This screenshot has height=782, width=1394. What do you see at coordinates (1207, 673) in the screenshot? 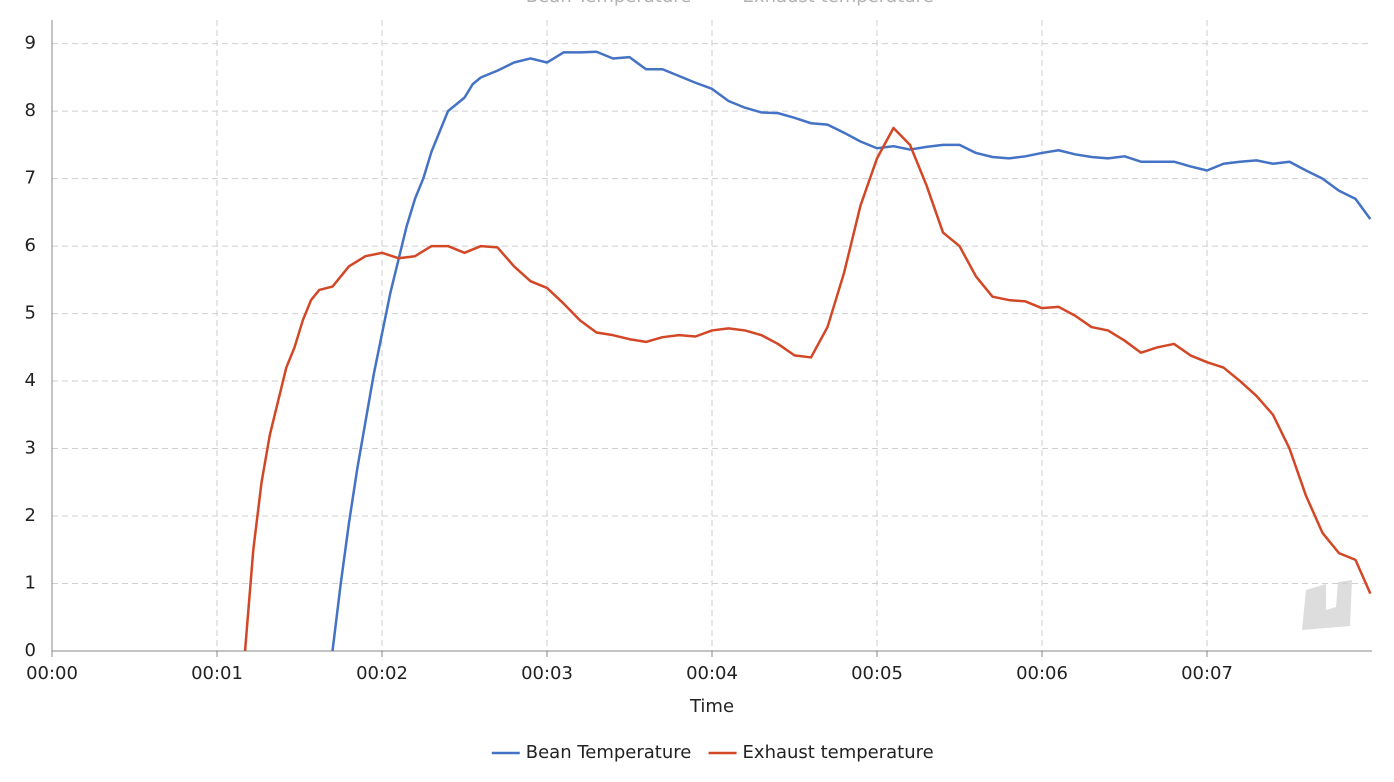
I see `x-tick-label: 00:07` at bounding box center [1207, 673].